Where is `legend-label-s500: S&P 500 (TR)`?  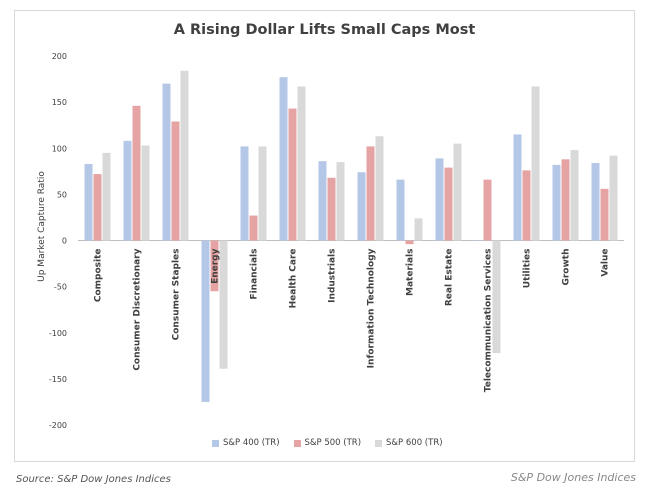 legend-label-s500: S&P 500 (TR) is located at coordinates (333, 443).